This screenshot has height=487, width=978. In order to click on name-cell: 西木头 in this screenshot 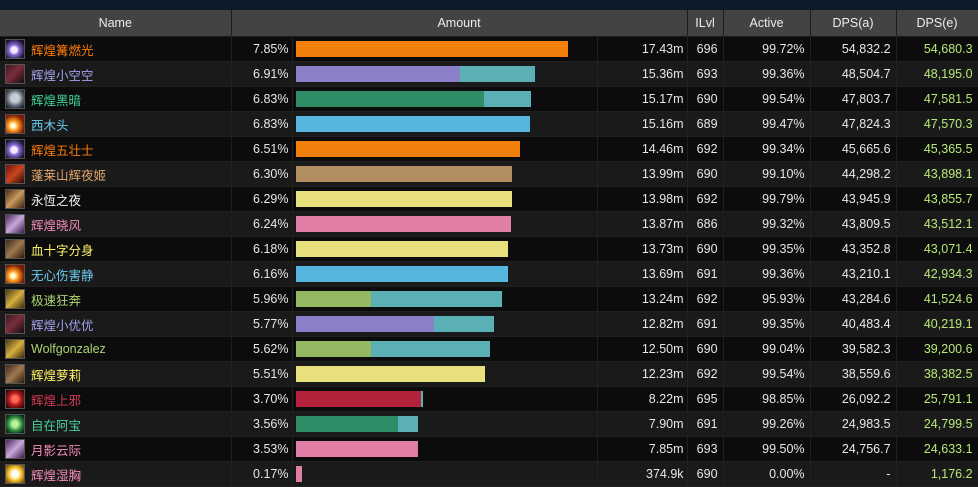, I will do `click(116, 124)`.